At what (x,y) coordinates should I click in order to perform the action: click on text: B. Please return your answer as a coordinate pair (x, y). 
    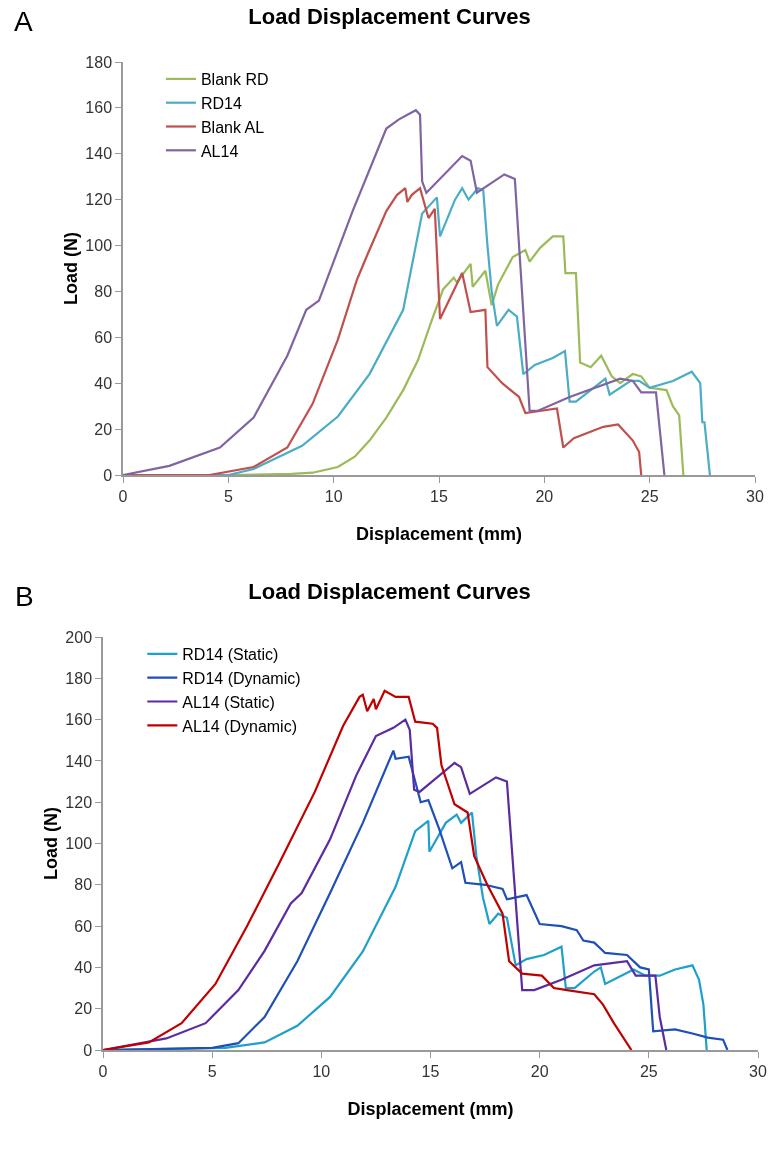
    Looking at the image, I should click on (24, 596).